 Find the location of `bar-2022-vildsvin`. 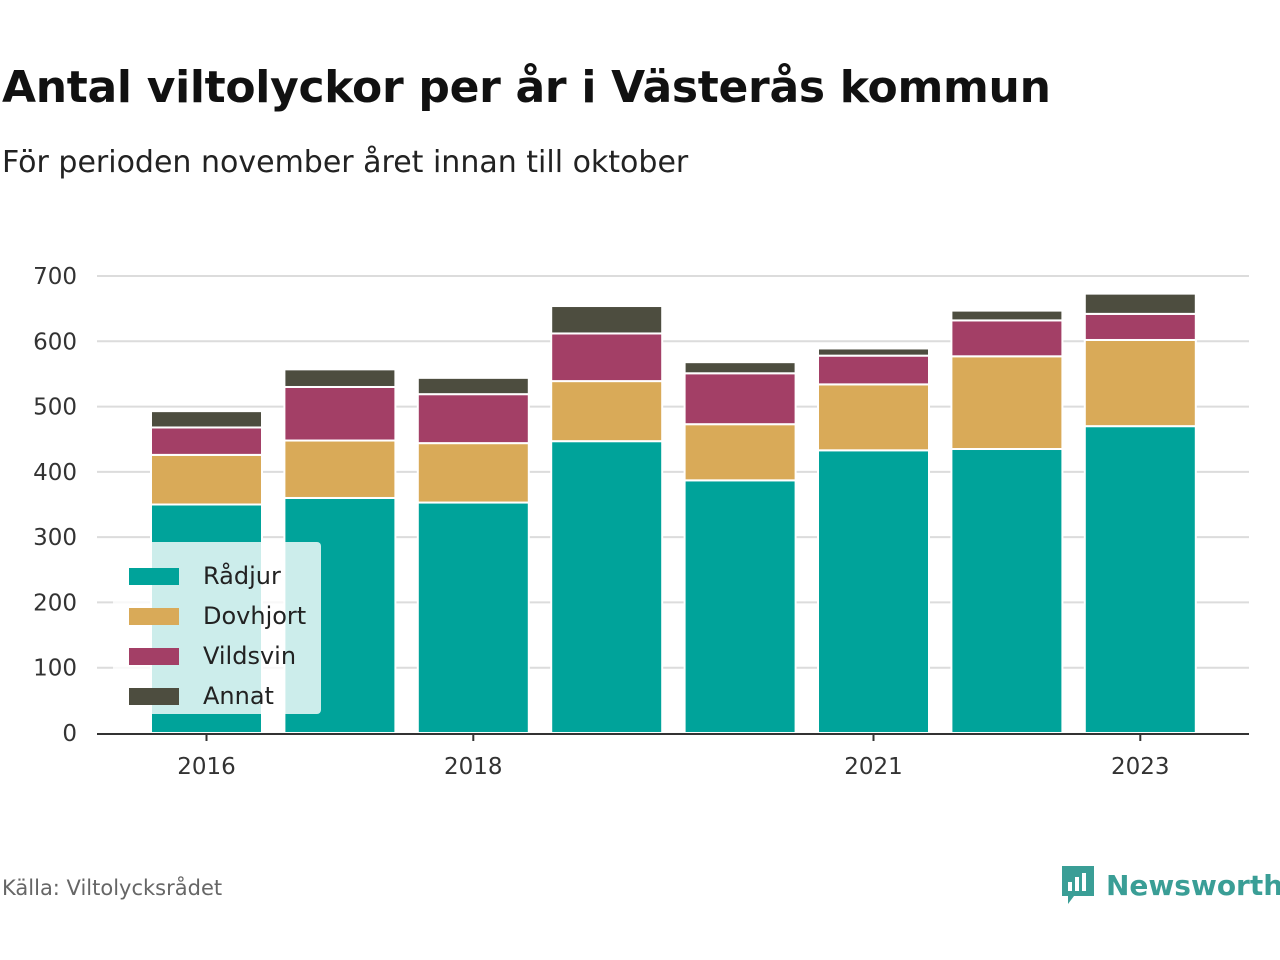

bar-2022-vildsvin is located at coordinates (1007, 338).